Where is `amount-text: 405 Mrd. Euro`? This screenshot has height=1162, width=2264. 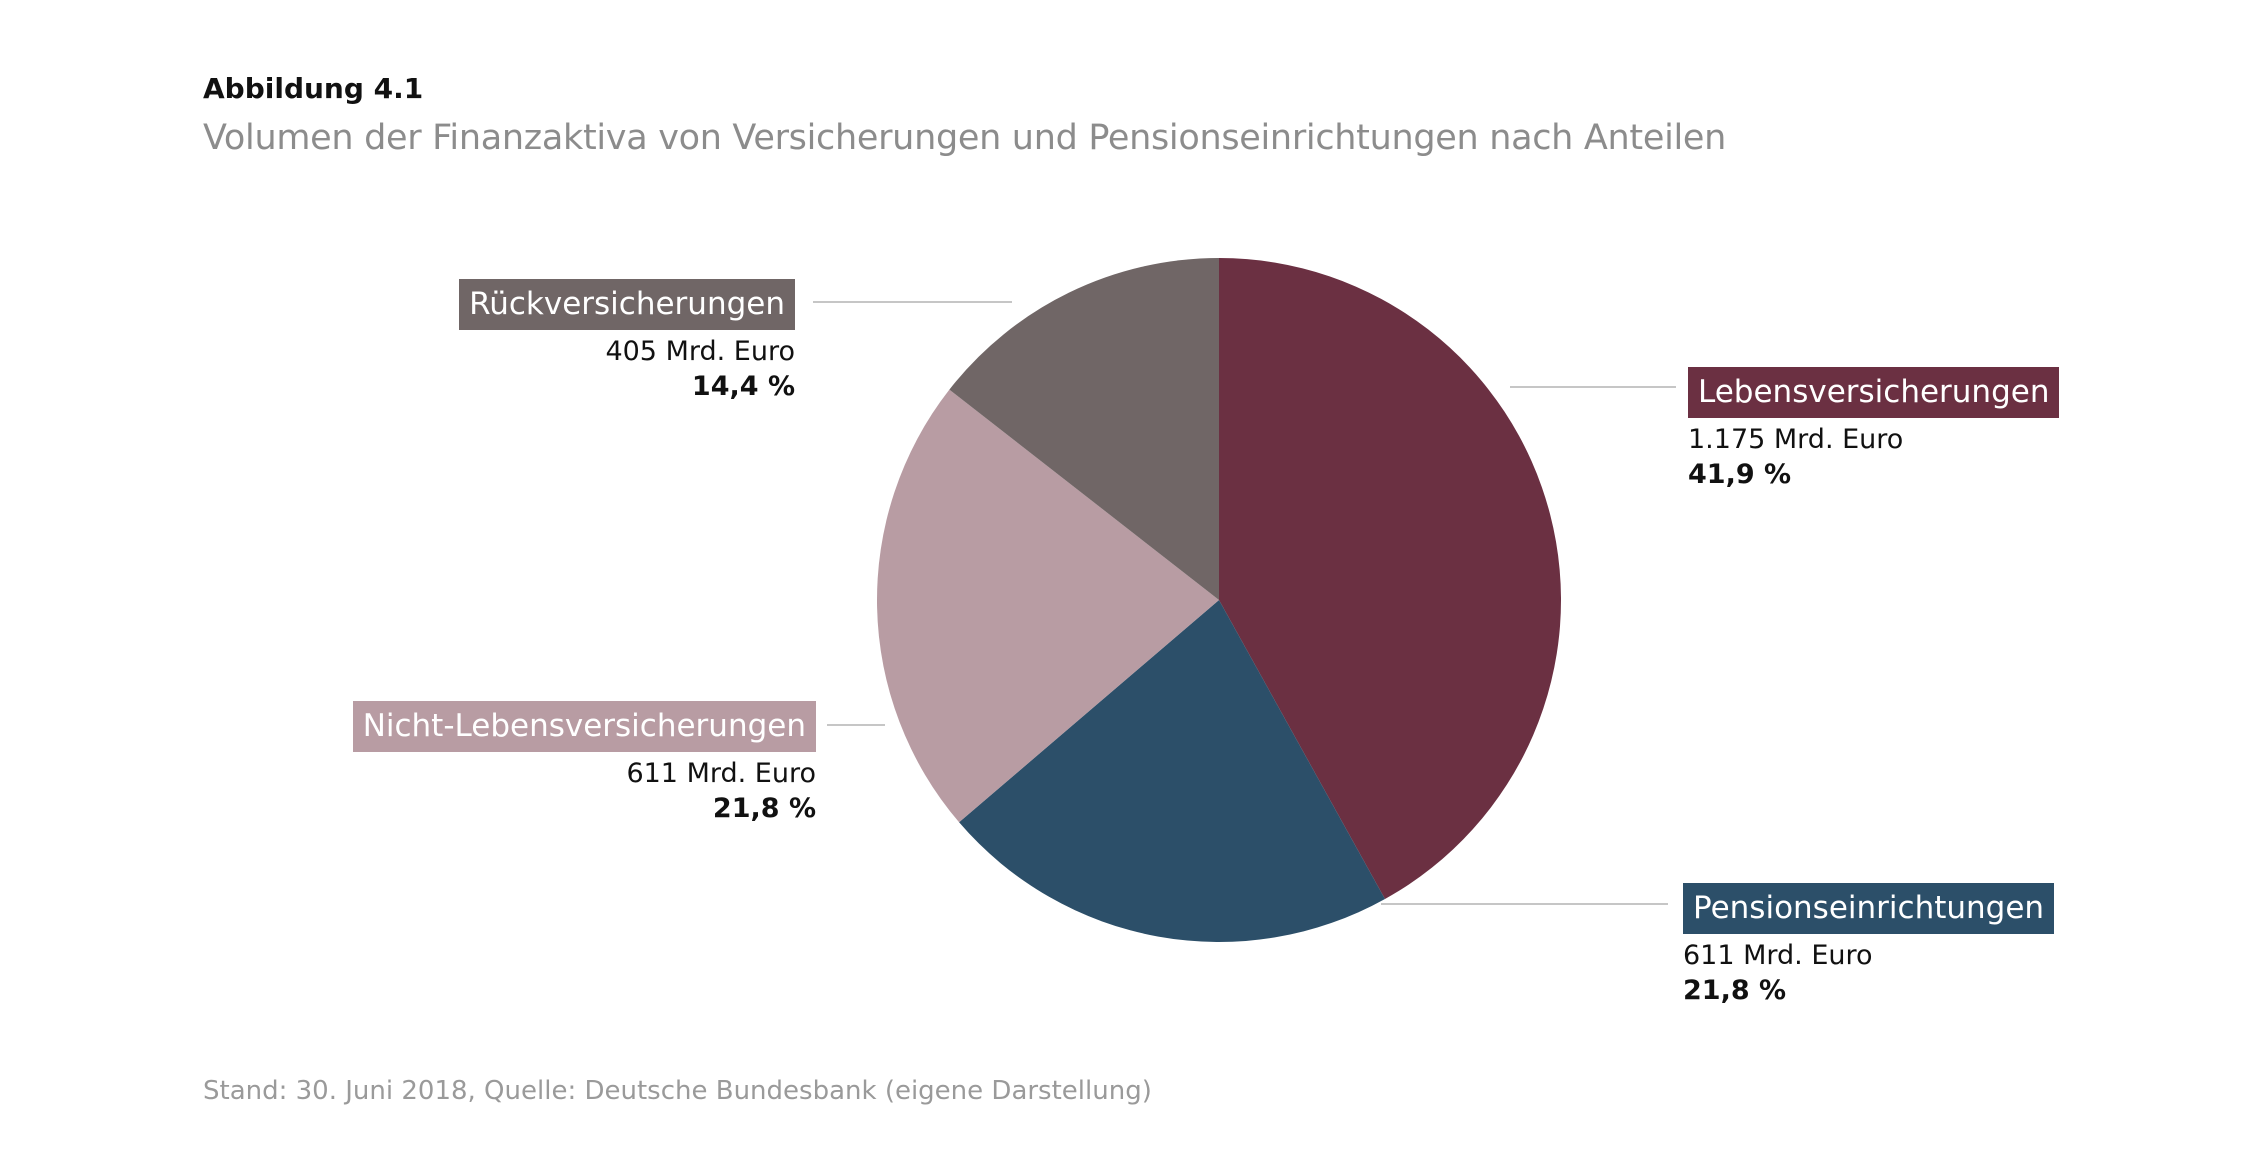
amount-text: 405 Mrd. Euro is located at coordinates (700, 351).